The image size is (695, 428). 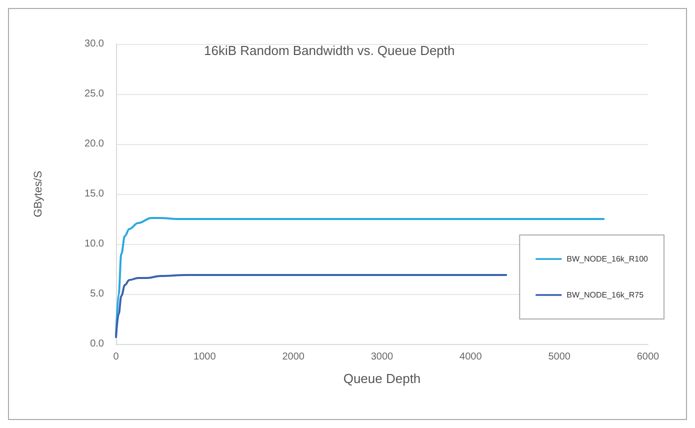 I want to click on y-tick-label: 0.0, so click(x=97, y=344).